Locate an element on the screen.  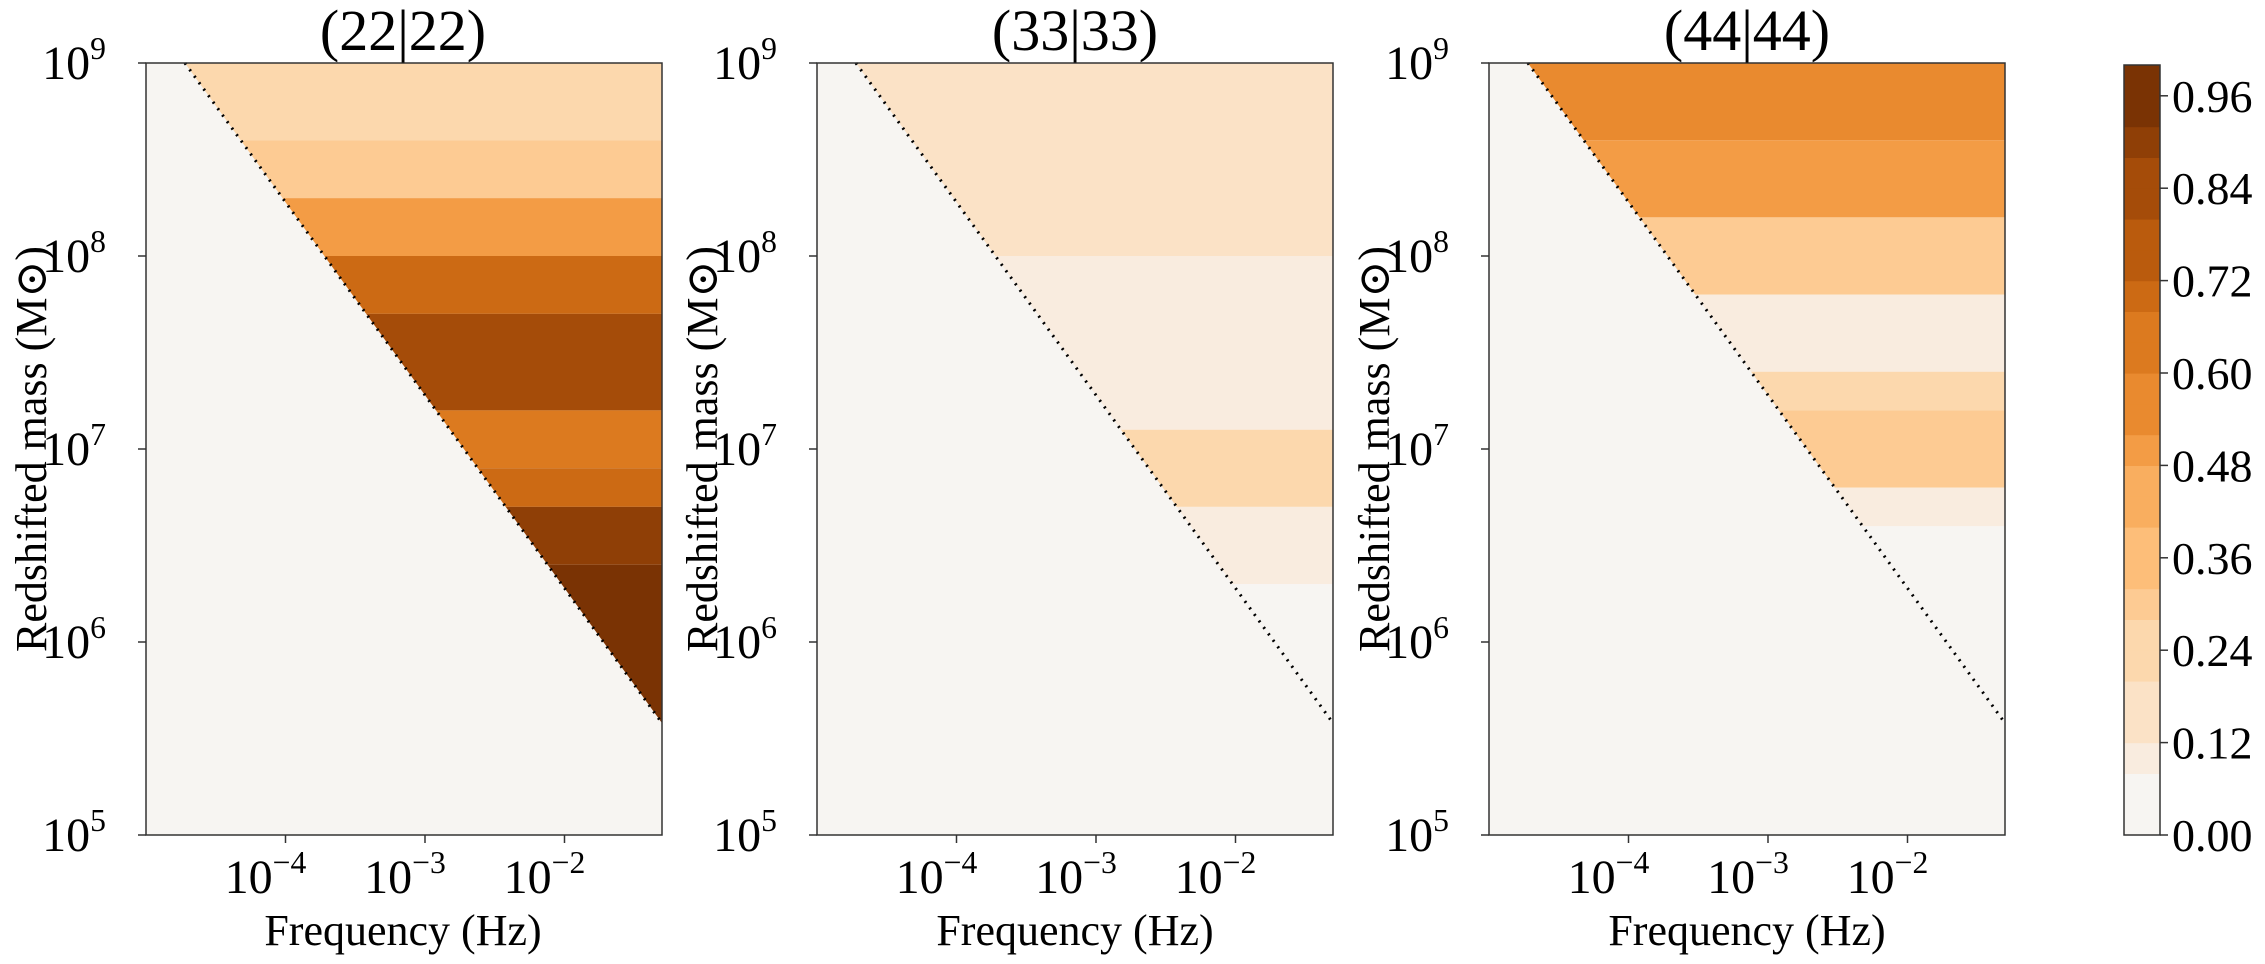
colorbar-tick-label: 0.60 is located at coordinates (2212, 373).